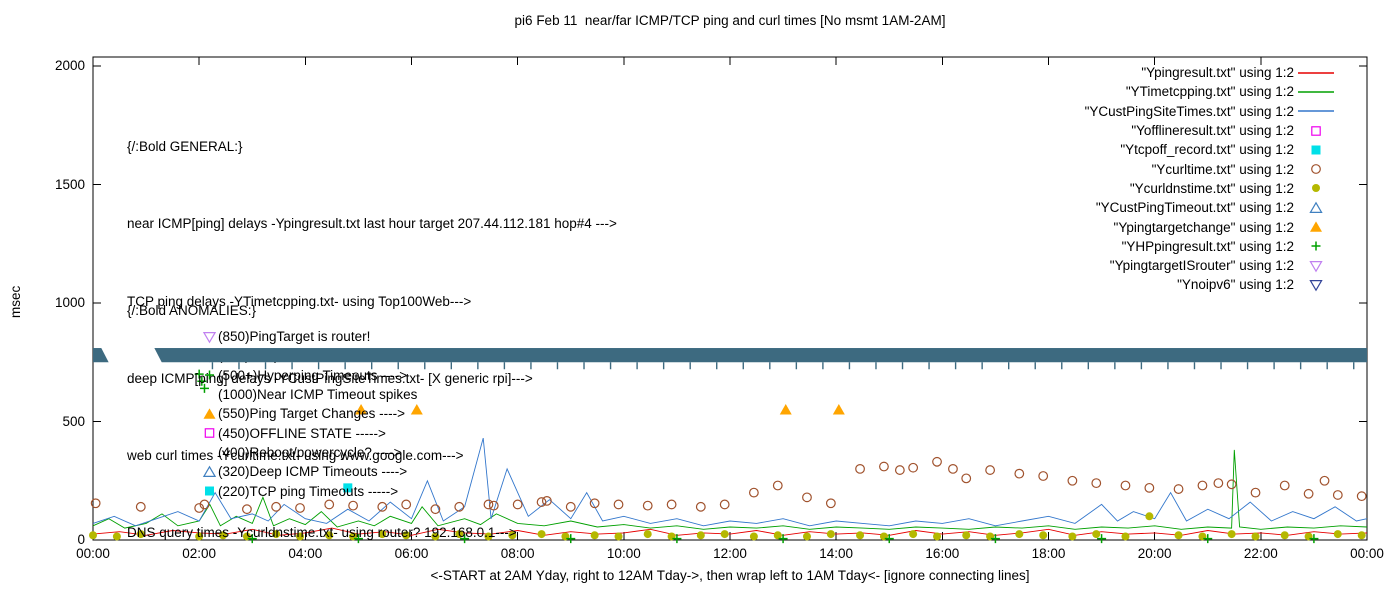 Image resolution: width=1400 pixels, height=600 pixels. What do you see at coordinates (309, 471) in the screenshot?
I see `anomaly-line: (320)Deep ICMP Timeouts ---->` at bounding box center [309, 471].